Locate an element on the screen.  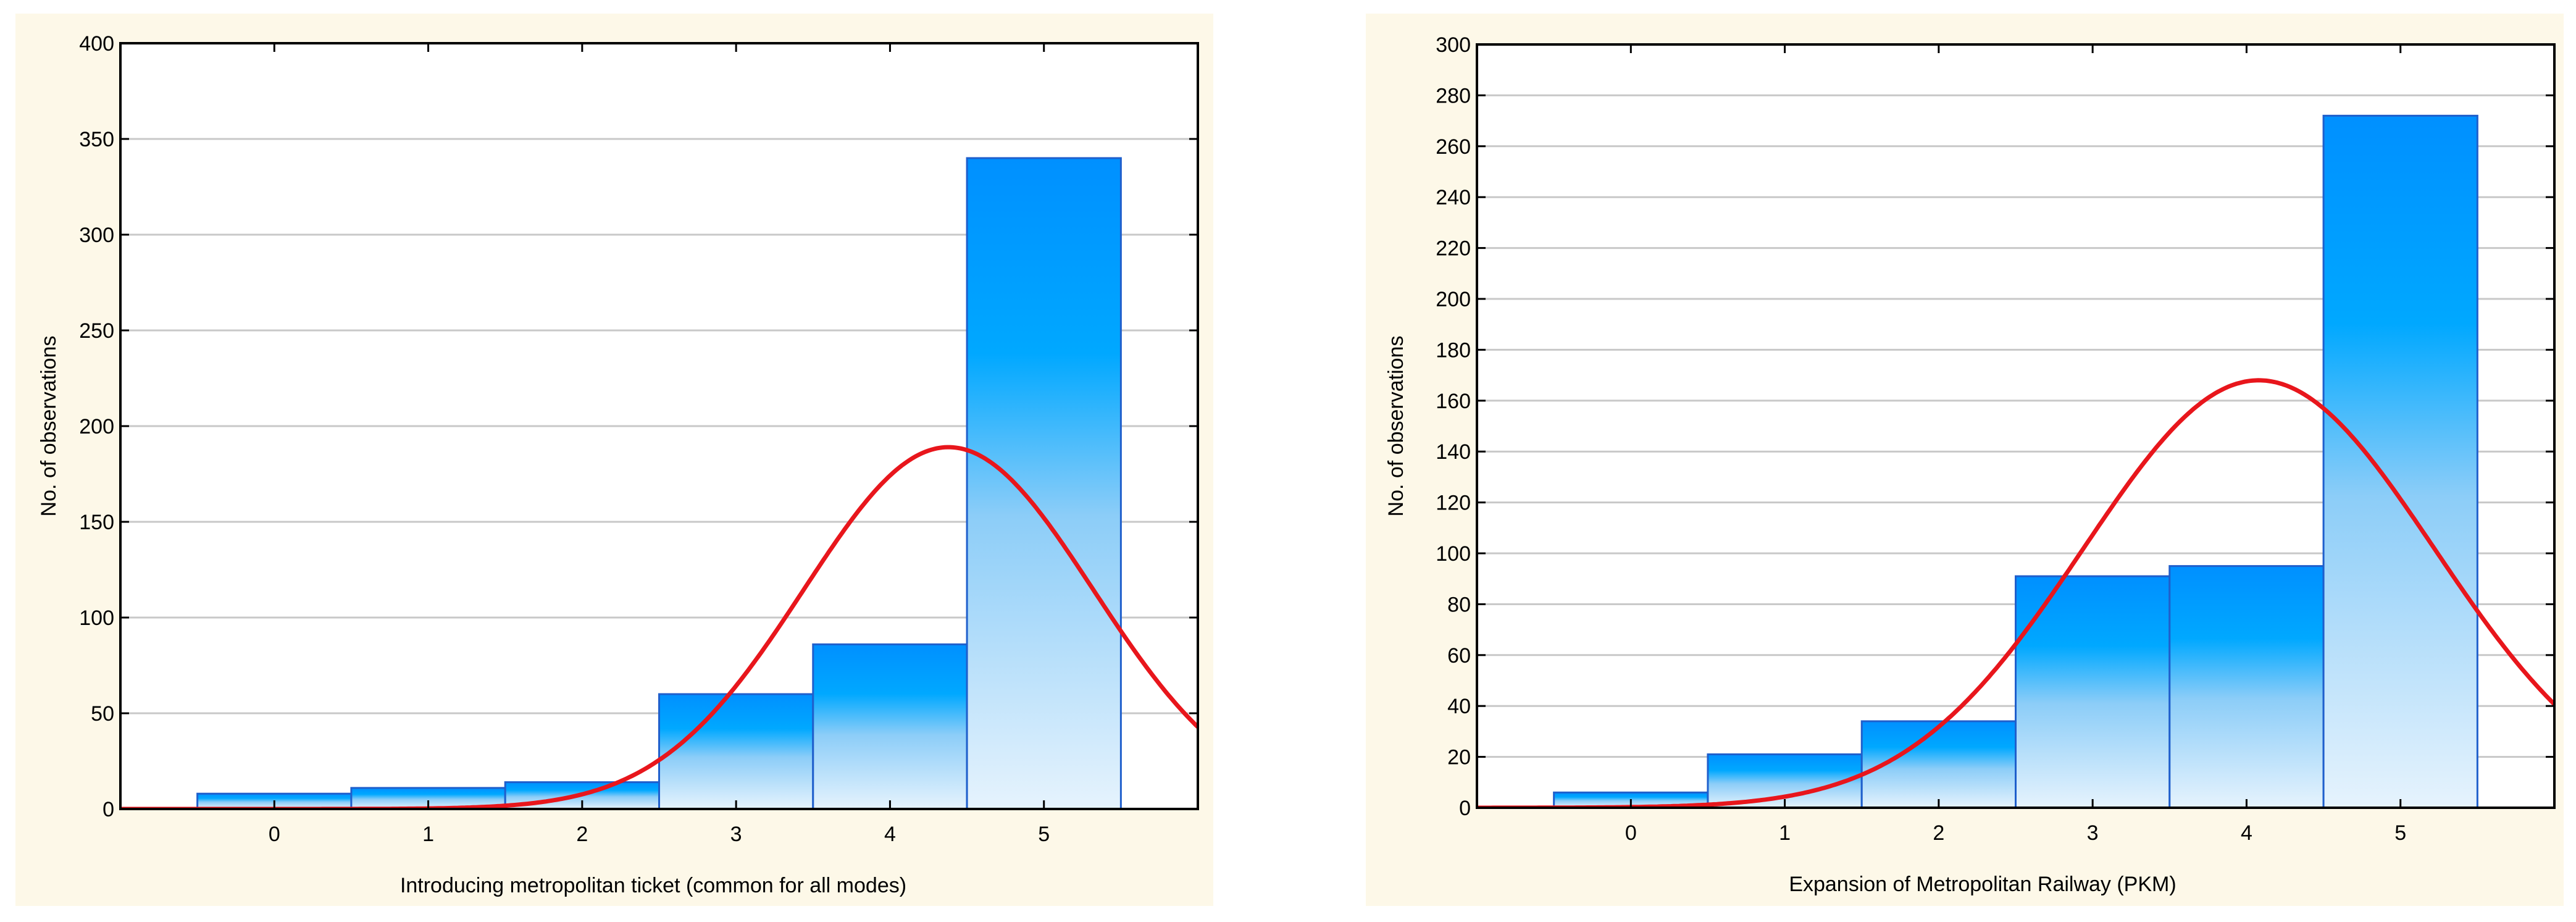
chart-left-x-tick-label: 4 is located at coordinates (890, 835).